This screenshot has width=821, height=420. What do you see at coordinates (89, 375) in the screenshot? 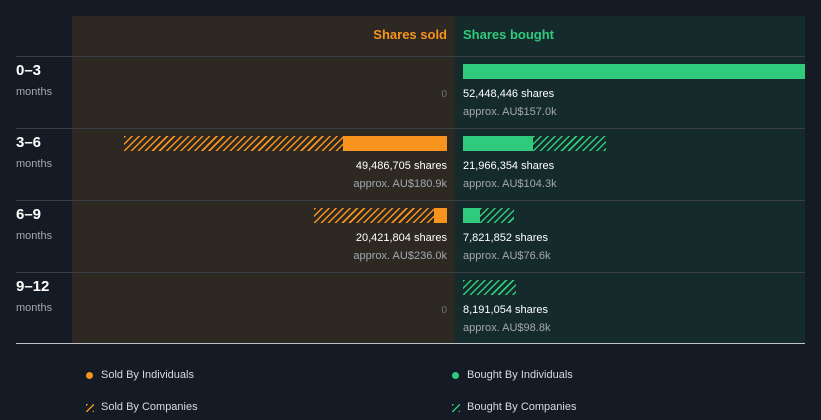
I see `orange-dot-icon` at bounding box center [89, 375].